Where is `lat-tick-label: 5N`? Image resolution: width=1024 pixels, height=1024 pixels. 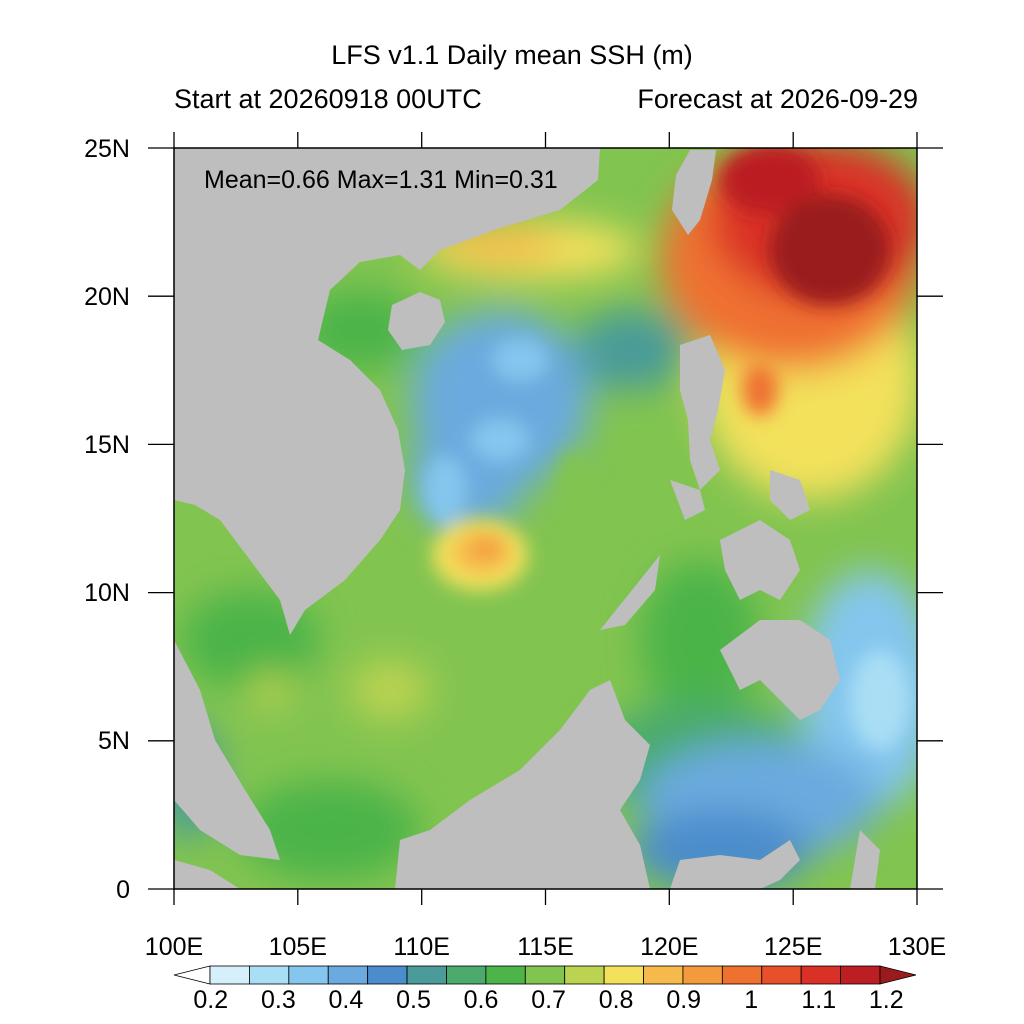
lat-tick-label: 5N is located at coordinates (114, 741).